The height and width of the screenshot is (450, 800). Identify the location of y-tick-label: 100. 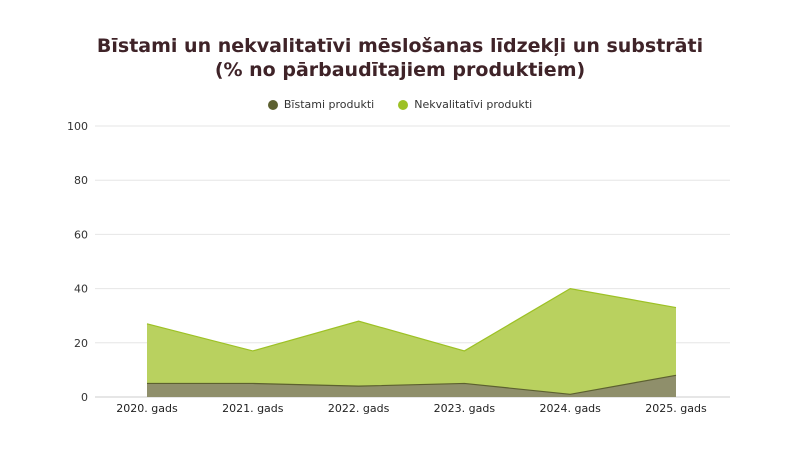
(77, 126).